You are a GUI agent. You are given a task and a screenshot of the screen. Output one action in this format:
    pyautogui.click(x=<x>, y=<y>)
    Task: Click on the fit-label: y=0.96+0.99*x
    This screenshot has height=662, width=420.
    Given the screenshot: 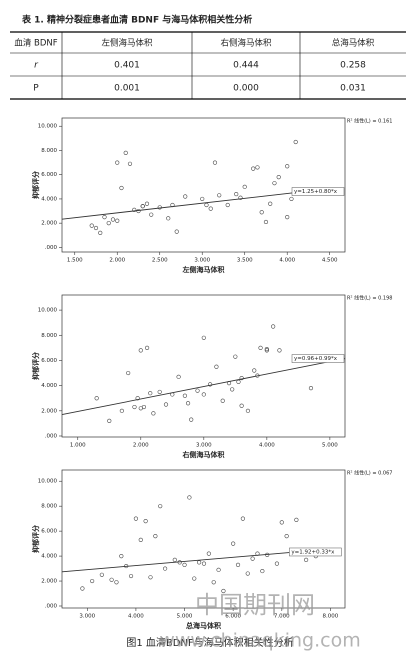 What is the action you would take?
    pyautogui.click(x=316, y=359)
    